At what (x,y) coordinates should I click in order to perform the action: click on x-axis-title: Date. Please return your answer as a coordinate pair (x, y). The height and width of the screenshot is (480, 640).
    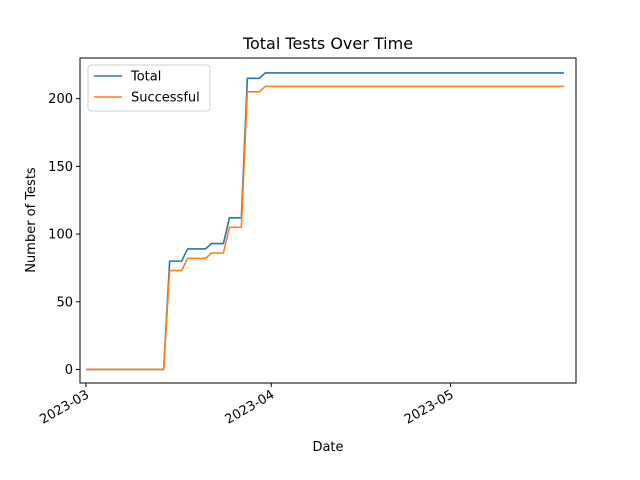
    Looking at the image, I should click on (327, 447).